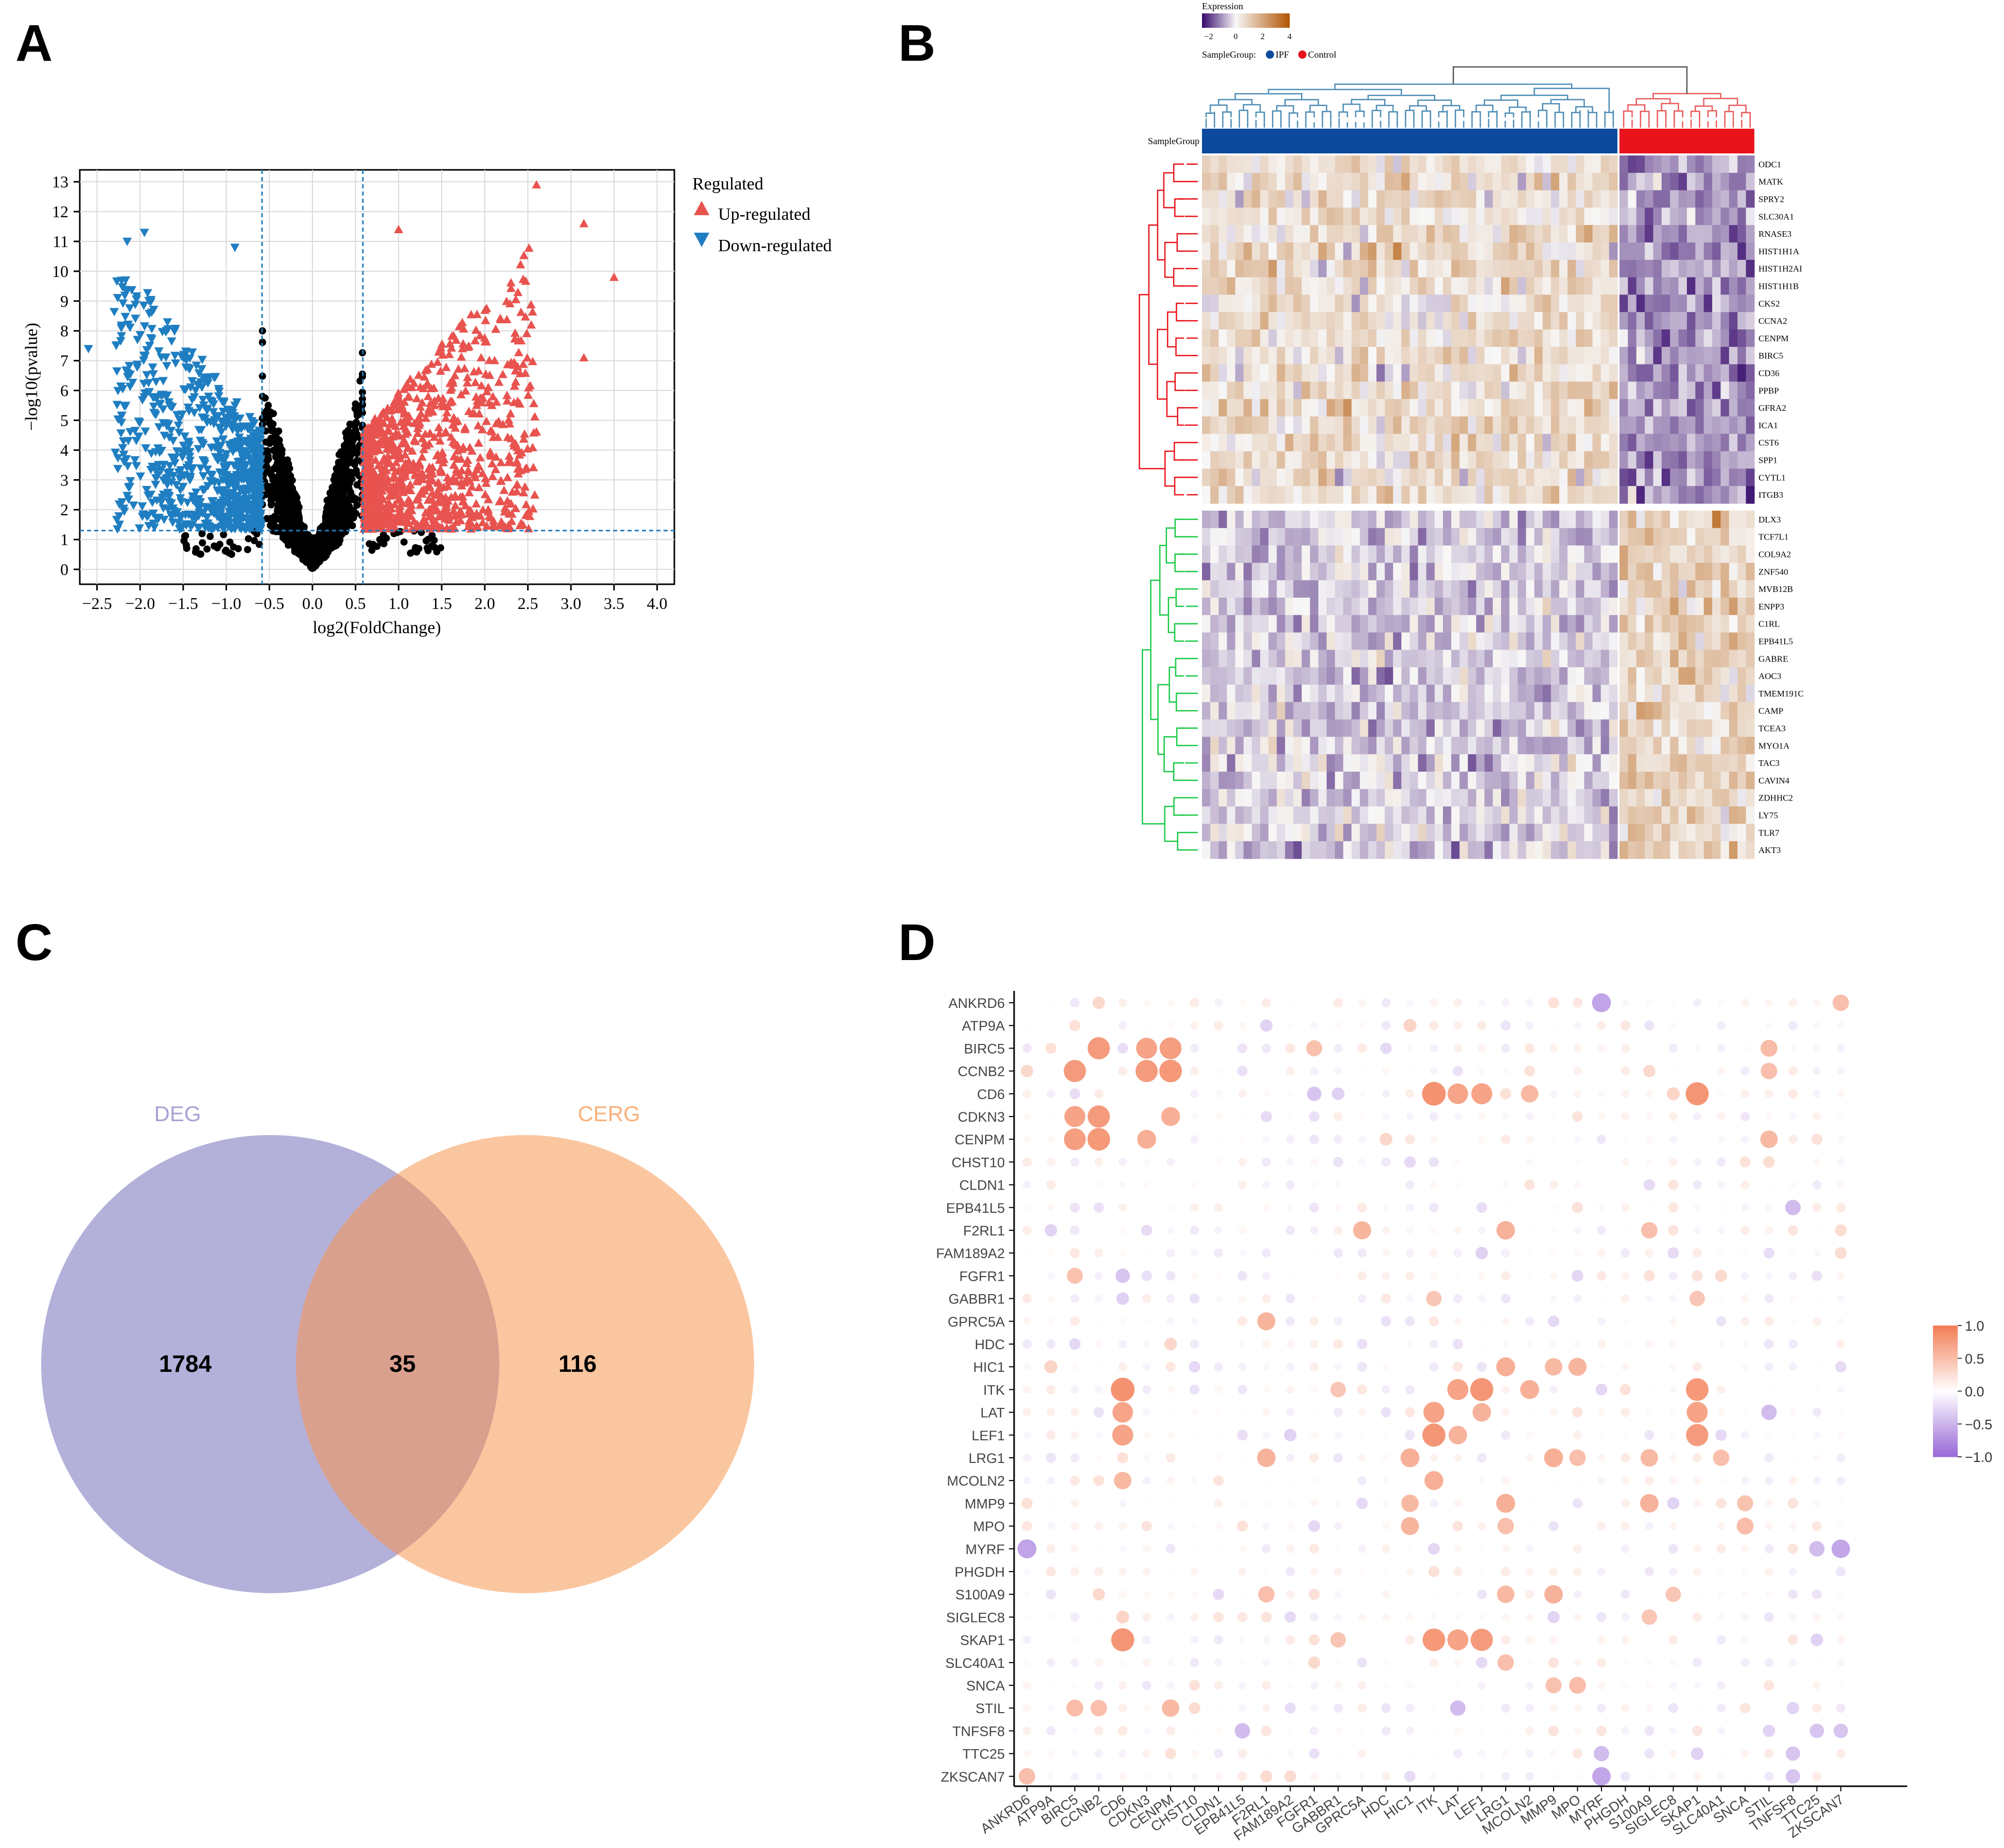  I want to click on volcano-y-tick-label: 10, so click(60, 271).